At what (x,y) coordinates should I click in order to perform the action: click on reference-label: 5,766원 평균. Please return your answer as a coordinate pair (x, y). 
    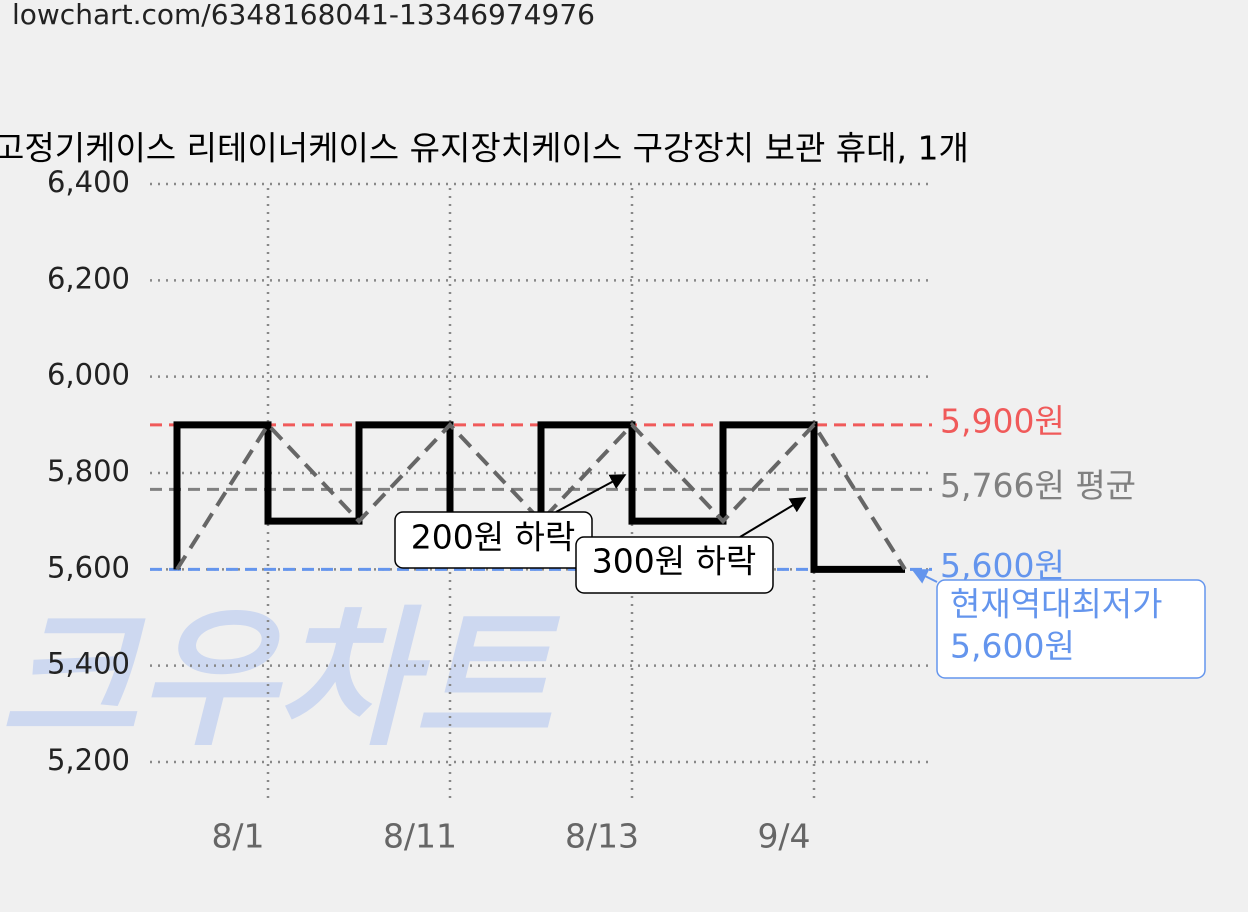
    Looking at the image, I should click on (1038, 485).